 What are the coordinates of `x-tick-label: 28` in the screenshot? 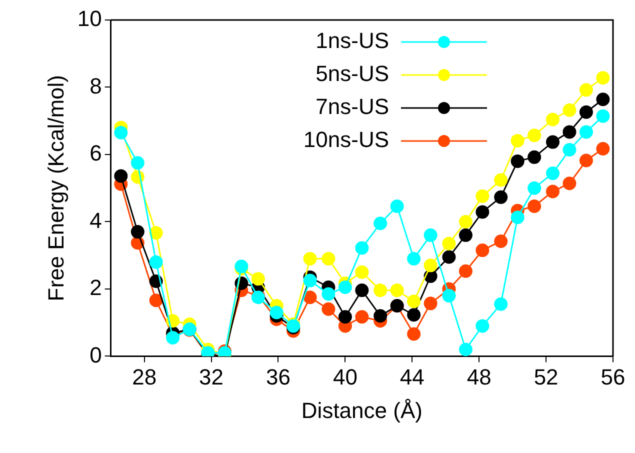 It's located at (144, 377).